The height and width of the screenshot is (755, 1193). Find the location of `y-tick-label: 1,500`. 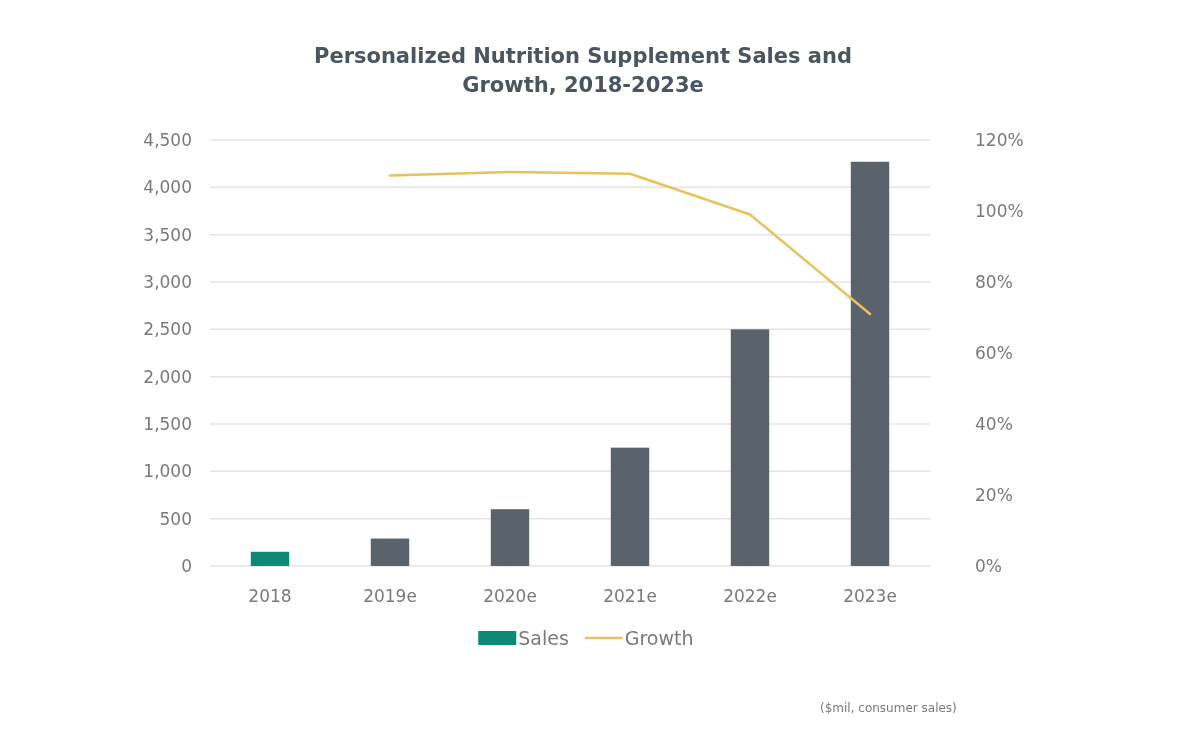

y-tick-label: 1,500 is located at coordinates (167, 423).